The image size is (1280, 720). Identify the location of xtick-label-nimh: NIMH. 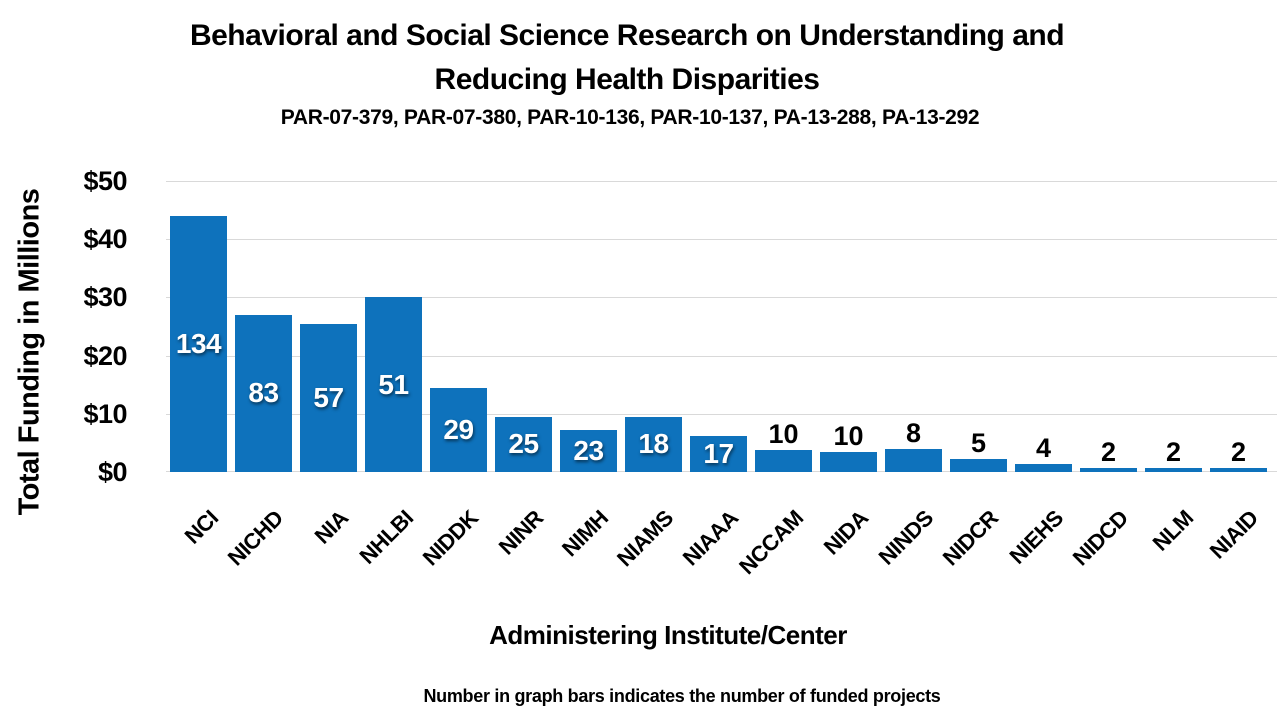
(584, 533).